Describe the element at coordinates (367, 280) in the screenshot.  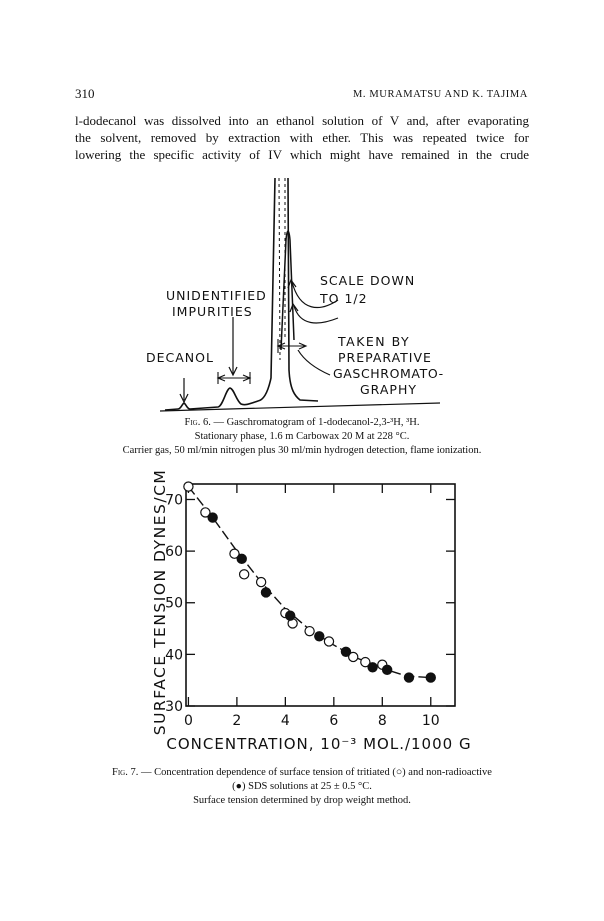
I see `fig6-label-scale: SCALE DOWN` at that location.